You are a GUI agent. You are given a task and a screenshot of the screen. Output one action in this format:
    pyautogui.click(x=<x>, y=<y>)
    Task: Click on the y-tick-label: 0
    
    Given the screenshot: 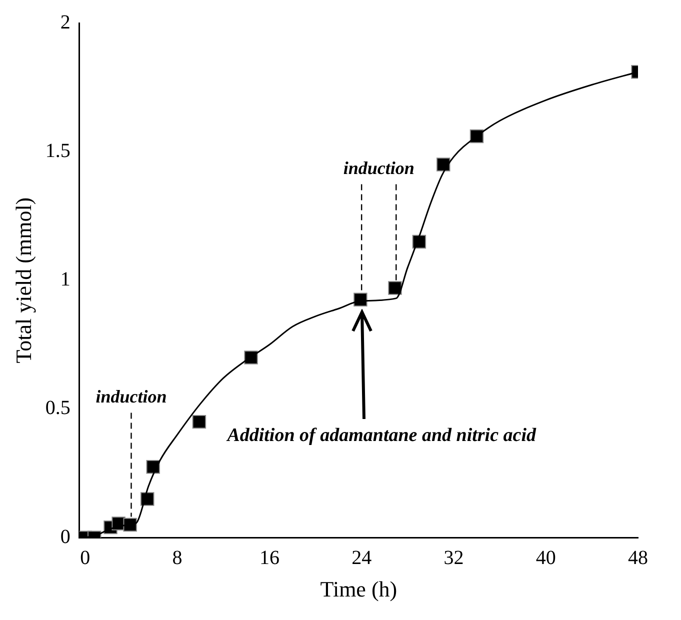 What is the action you would take?
    pyautogui.click(x=65, y=537)
    